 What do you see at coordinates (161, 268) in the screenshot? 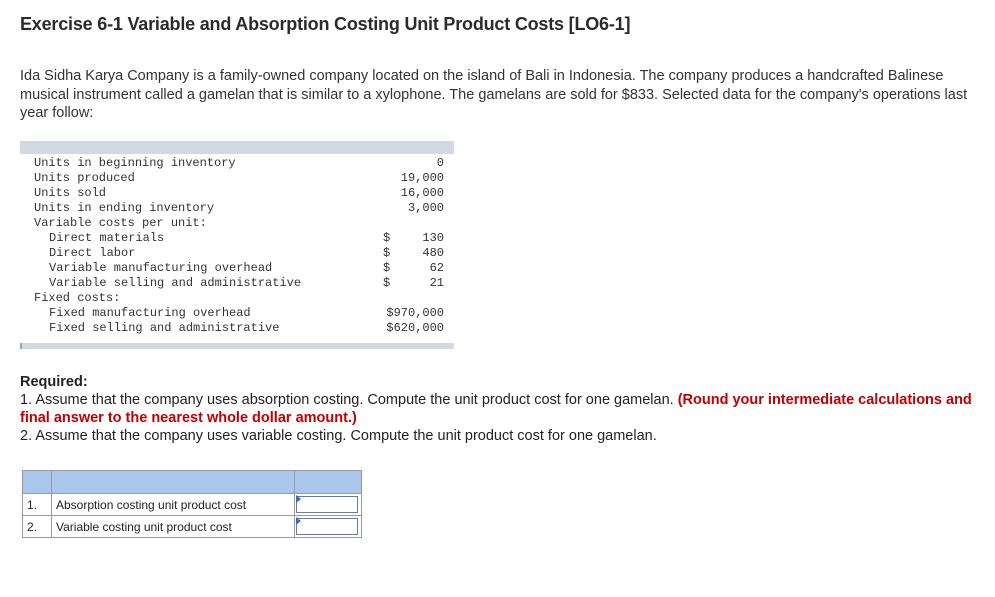
I see `data-label: Variable manufacturing overhead` at bounding box center [161, 268].